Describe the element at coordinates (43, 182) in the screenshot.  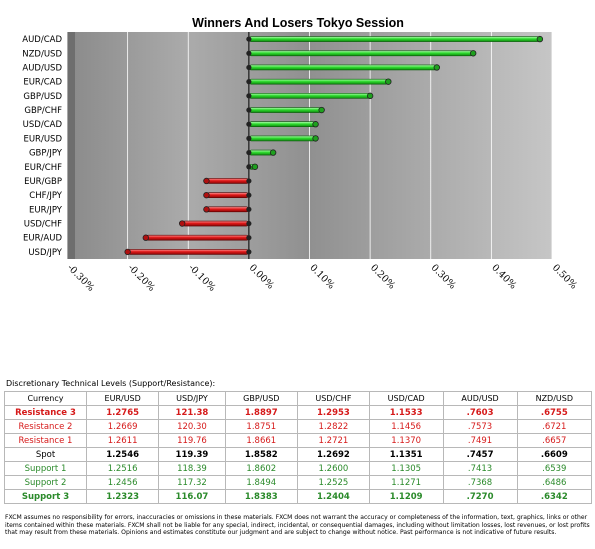
I see `category-label: EUR/GBP` at that location.